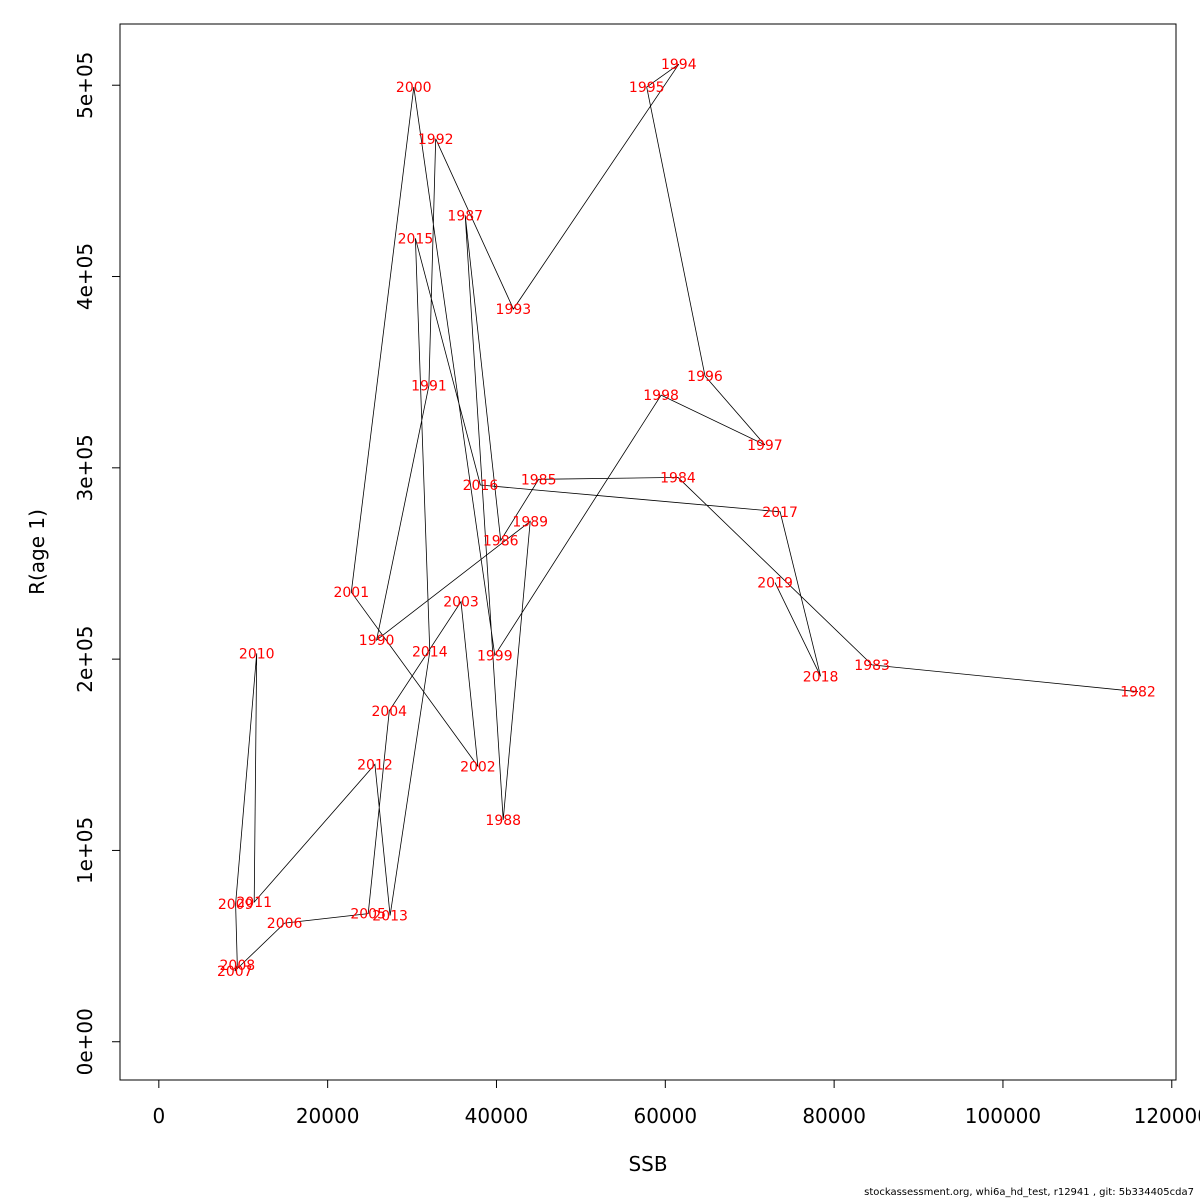 This screenshot has height=1200, width=1200. What do you see at coordinates (647, 1164) in the screenshot?
I see `x-axis-title: SSB` at bounding box center [647, 1164].